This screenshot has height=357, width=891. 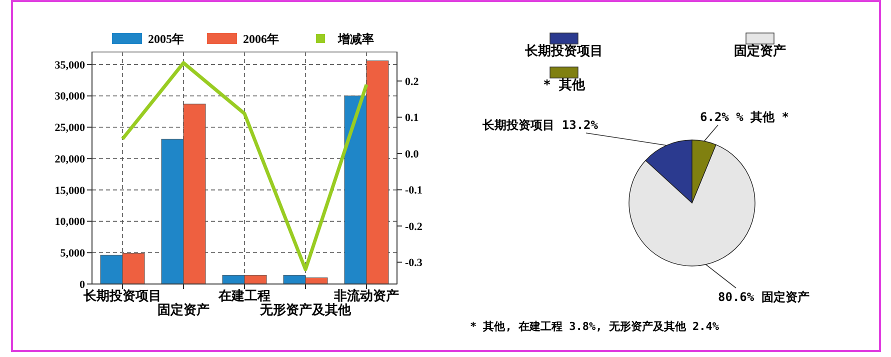 What do you see at coordinates (413, 190) in the screenshot?
I see `y2-tick-label: -0.1` at bounding box center [413, 190].